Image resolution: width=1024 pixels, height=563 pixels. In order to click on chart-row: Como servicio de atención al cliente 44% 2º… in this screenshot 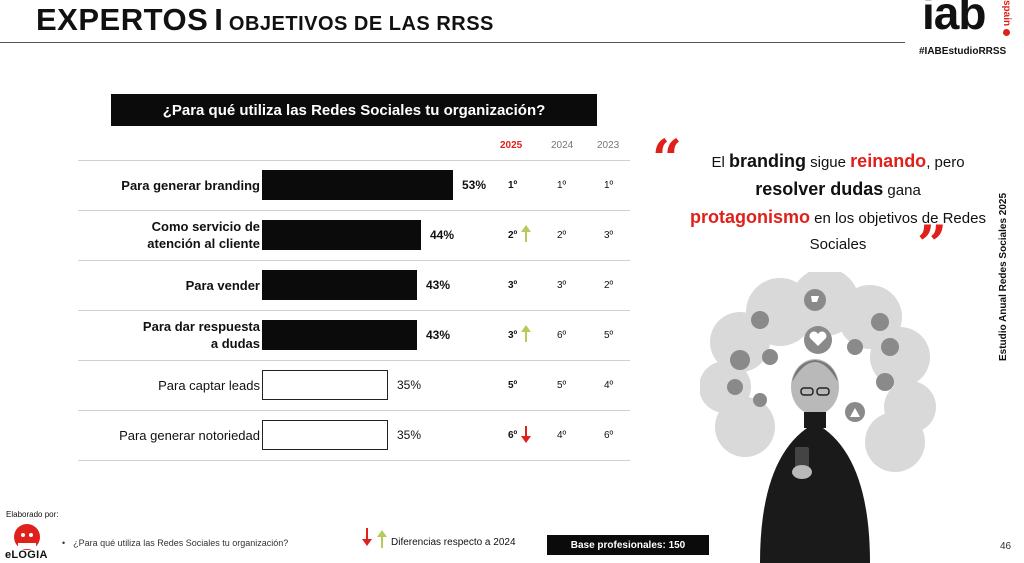, I will do `click(354, 235)`.